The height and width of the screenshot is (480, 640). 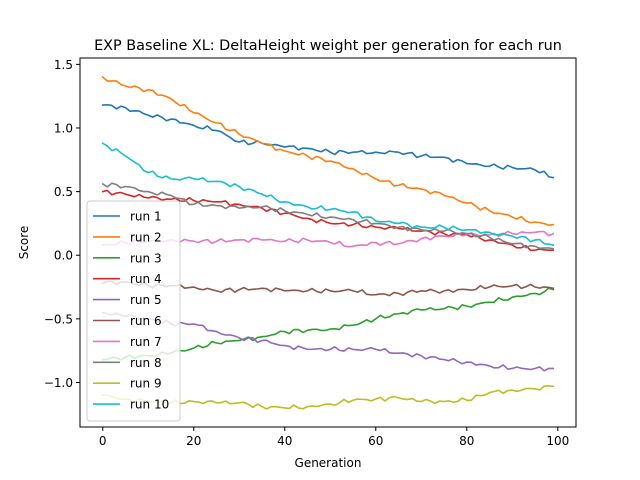 What do you see at coordinates (63, 256) in the screenshot?
I see `y-tick-label: 0.0` at bounding box center [63, 256].